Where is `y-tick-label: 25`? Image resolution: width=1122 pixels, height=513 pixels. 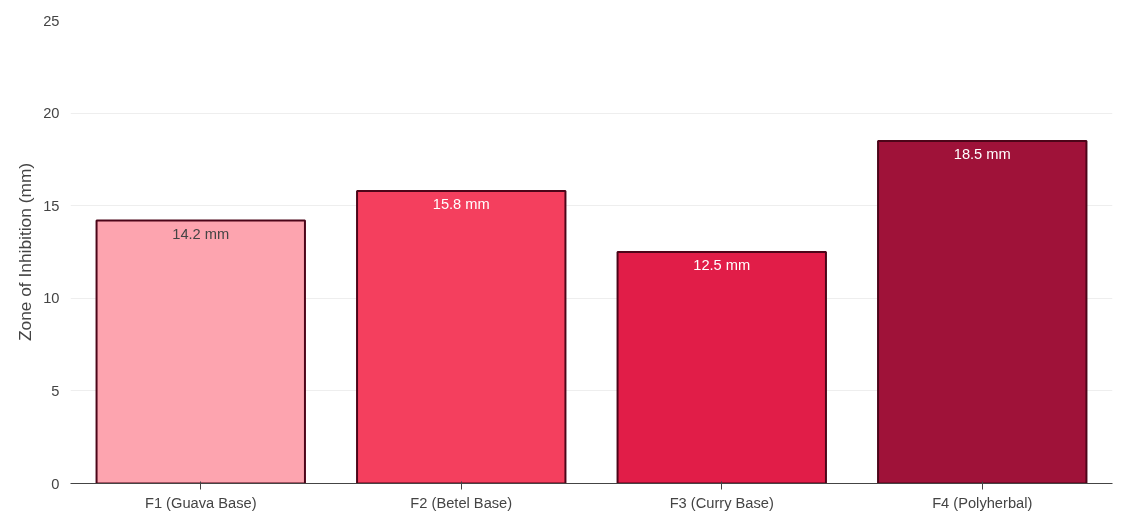 y-tick-label: 25 is located at coordinates (51, 20).